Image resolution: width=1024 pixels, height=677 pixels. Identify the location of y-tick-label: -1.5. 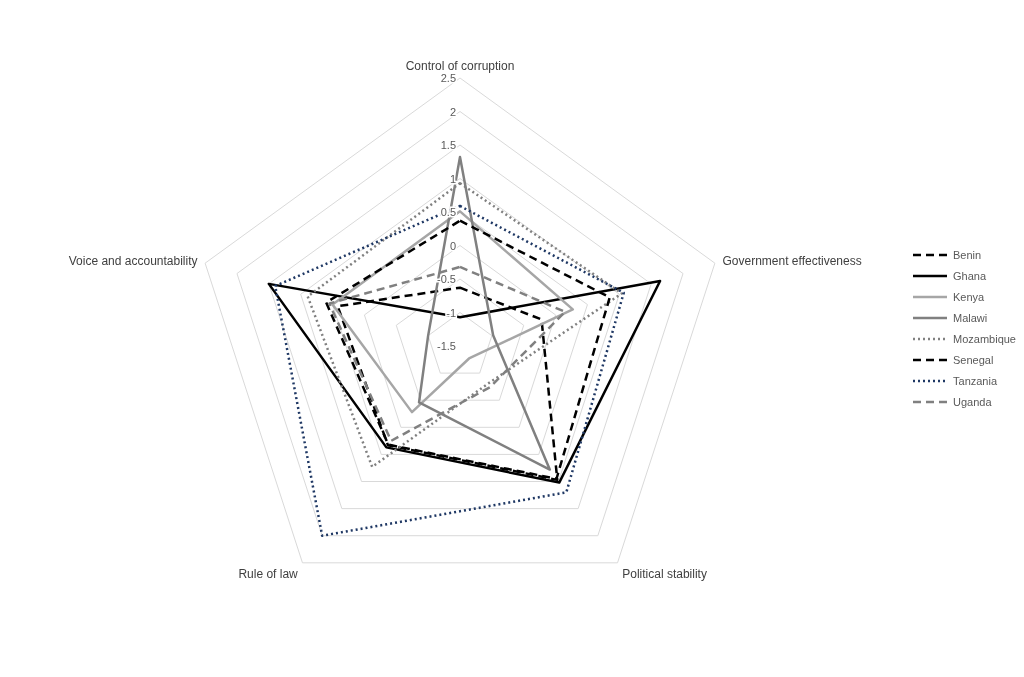
(446, 346).